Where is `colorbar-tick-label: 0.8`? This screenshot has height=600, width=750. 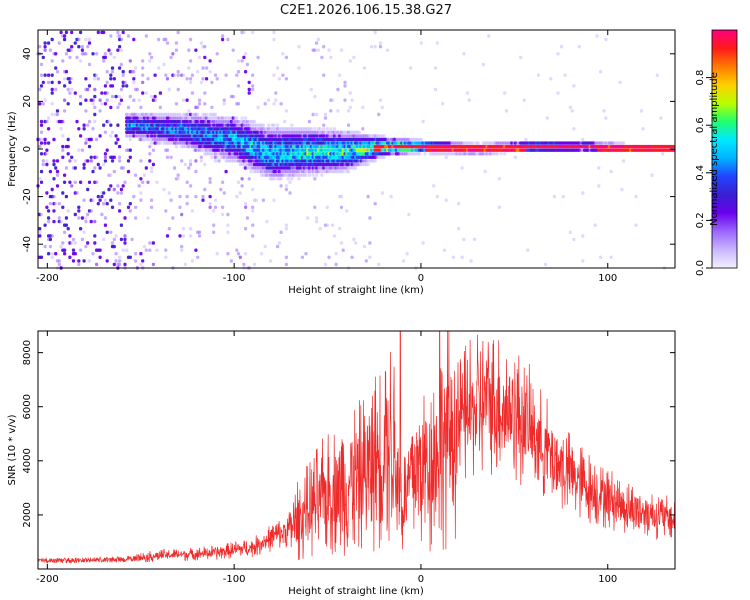 colorbar-tick-label: 0.8 is located at coordinates (700, 78).